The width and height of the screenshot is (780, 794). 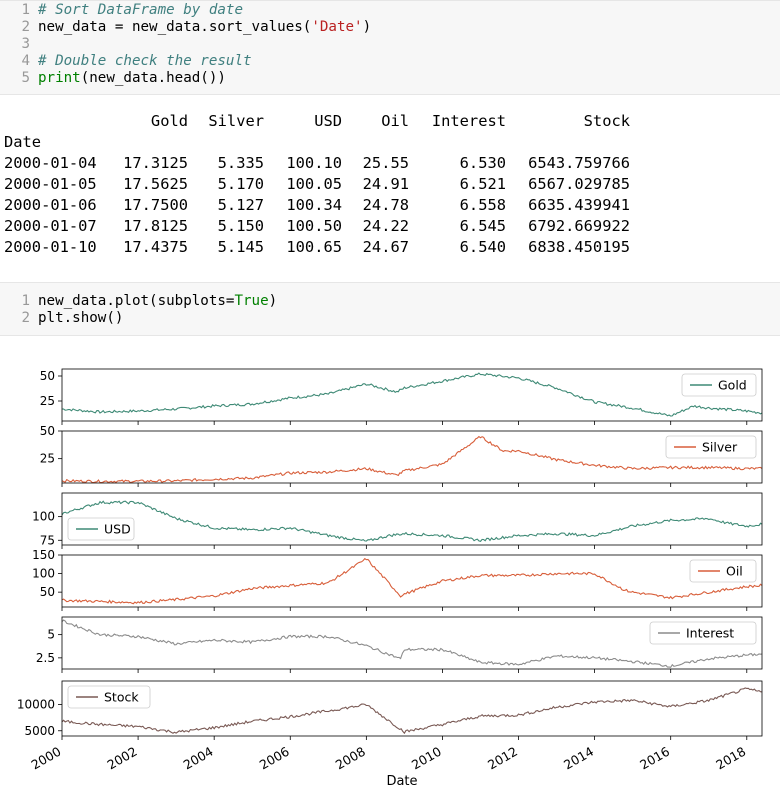 I want to click on x-tick-label: 2008, so click(x=350, y=758).